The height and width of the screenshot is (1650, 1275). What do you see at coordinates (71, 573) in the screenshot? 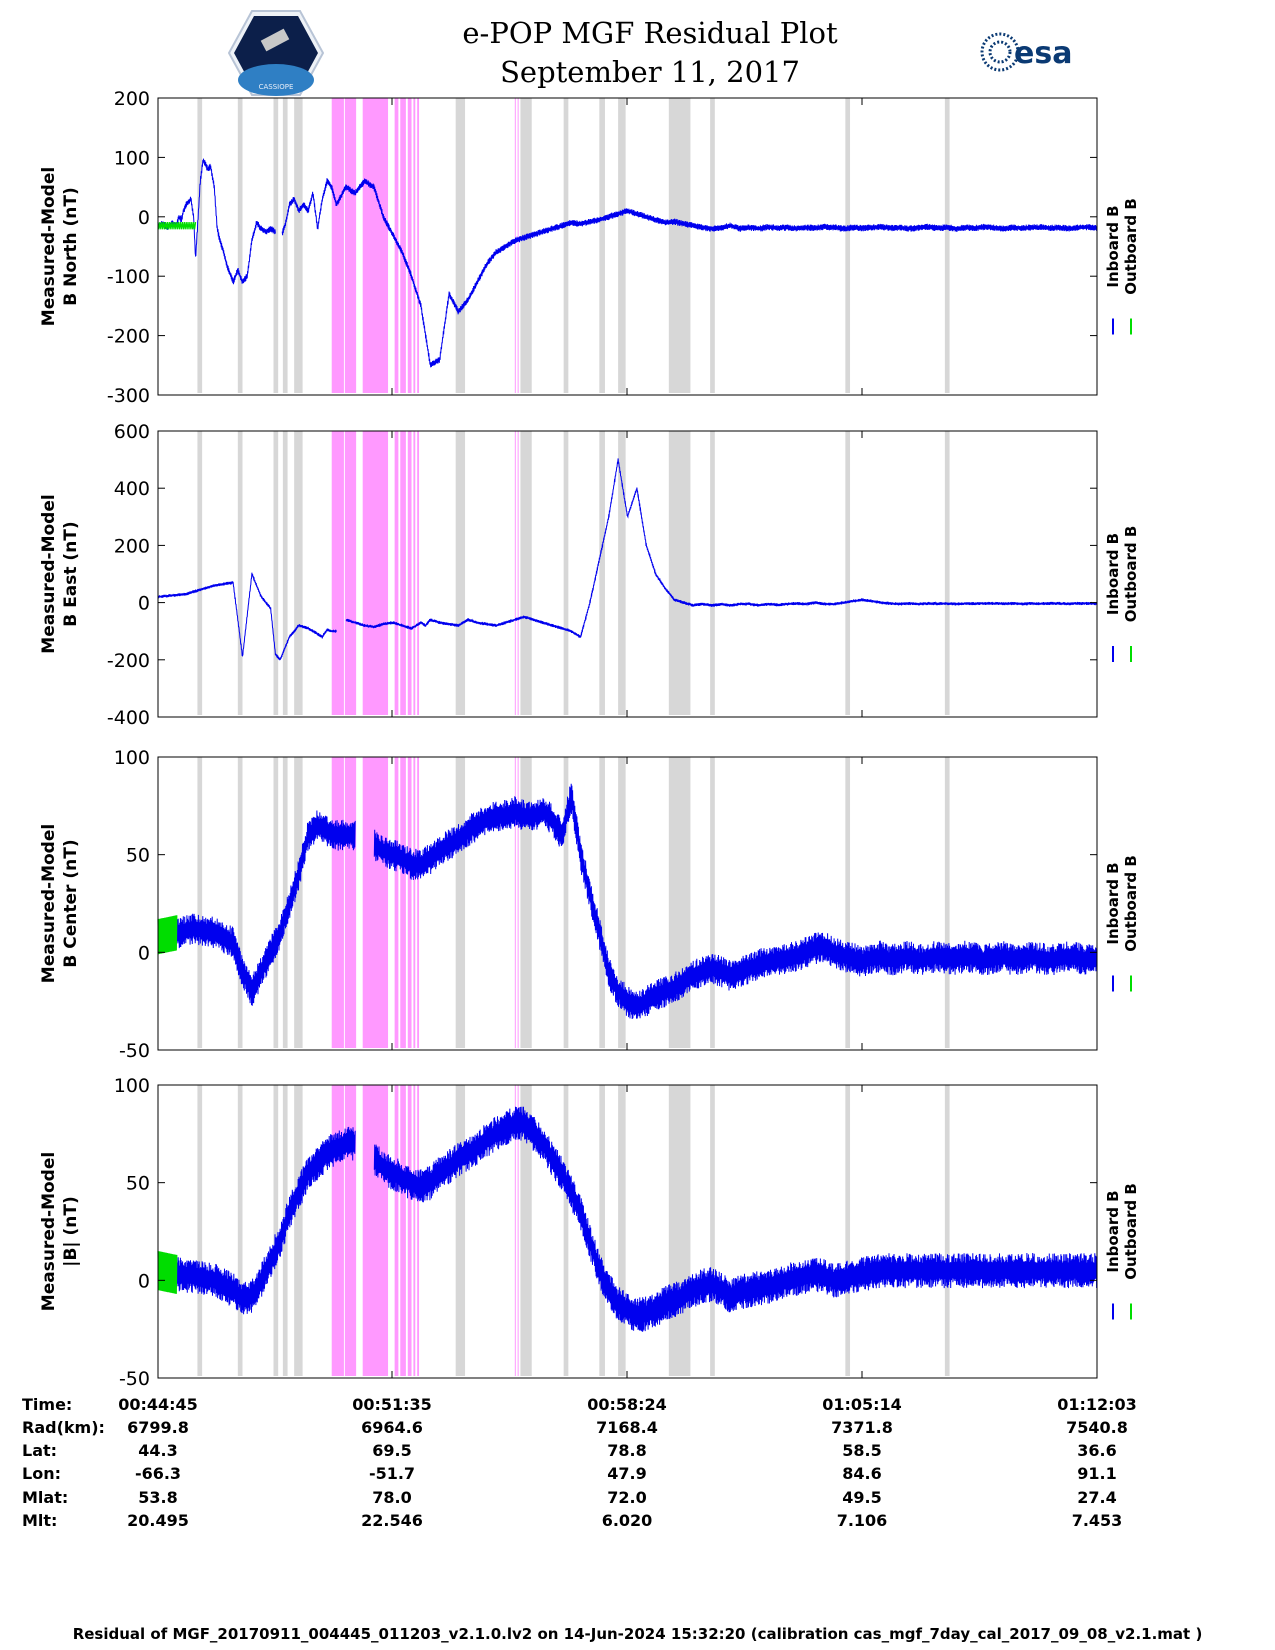
I see `y-axis-label-line2: B East (nT)` at bounding box center [71, 573].